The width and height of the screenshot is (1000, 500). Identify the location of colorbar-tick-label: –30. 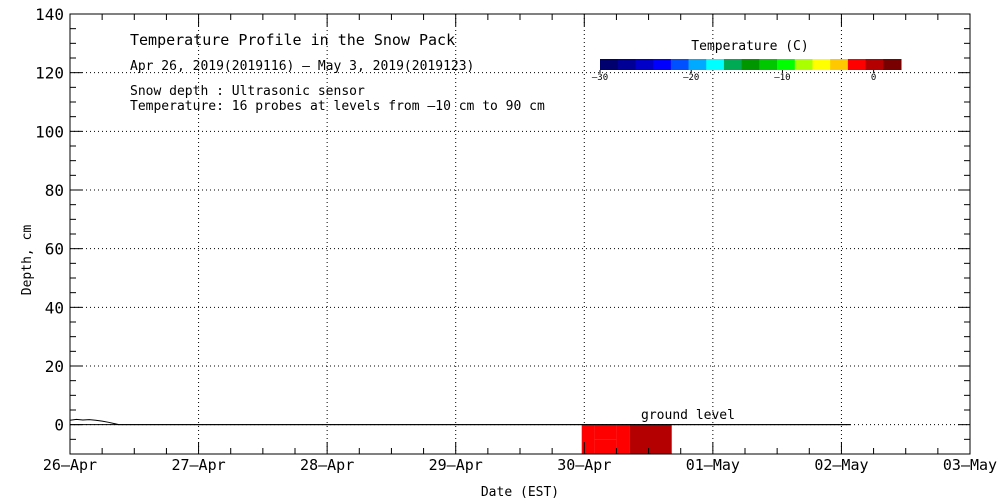
(600, 78).